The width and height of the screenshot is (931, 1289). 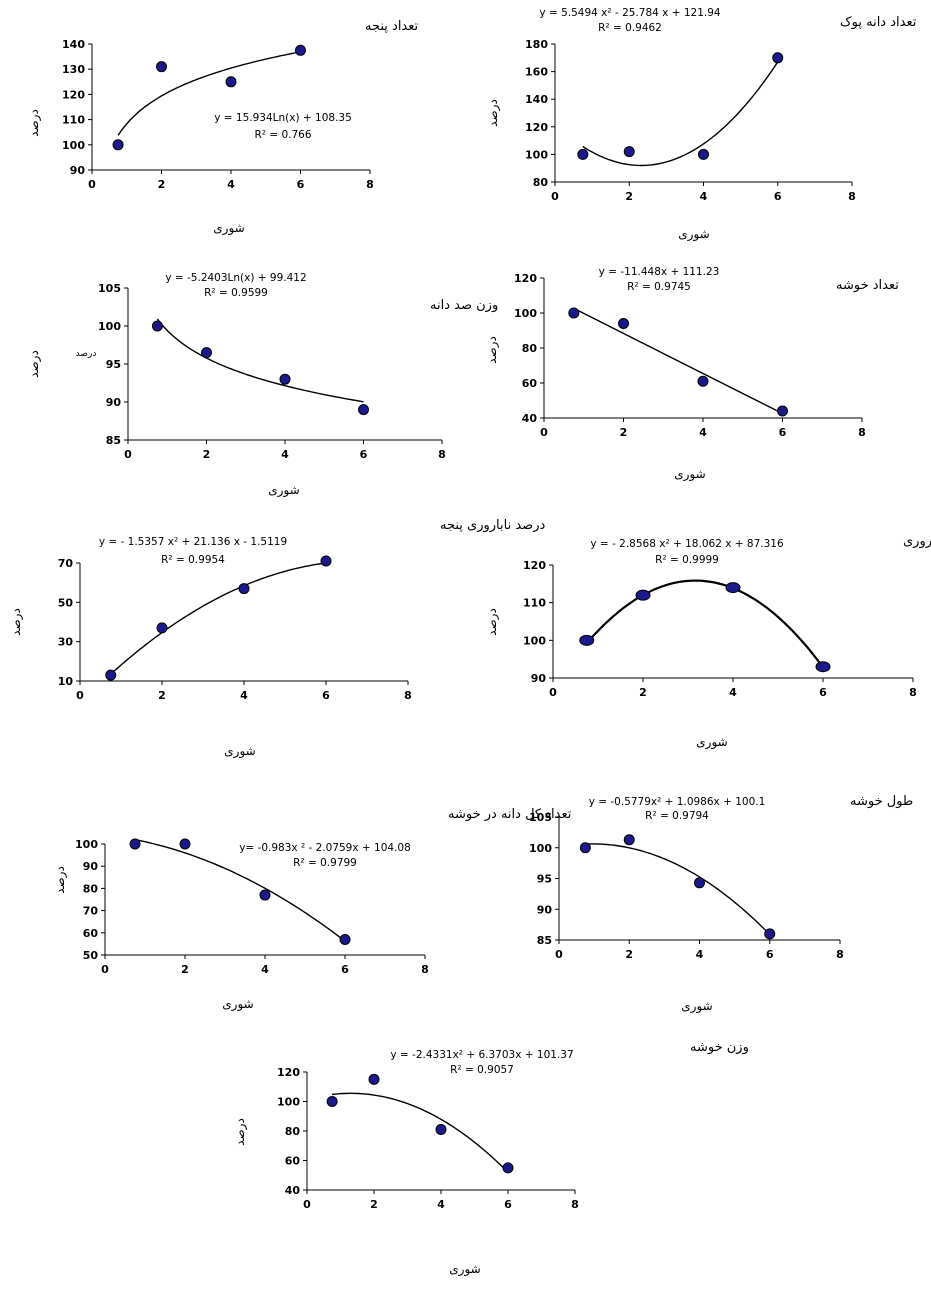 I want to click on chart-8-x-tick-label: 4, so click(x=700, y=954).